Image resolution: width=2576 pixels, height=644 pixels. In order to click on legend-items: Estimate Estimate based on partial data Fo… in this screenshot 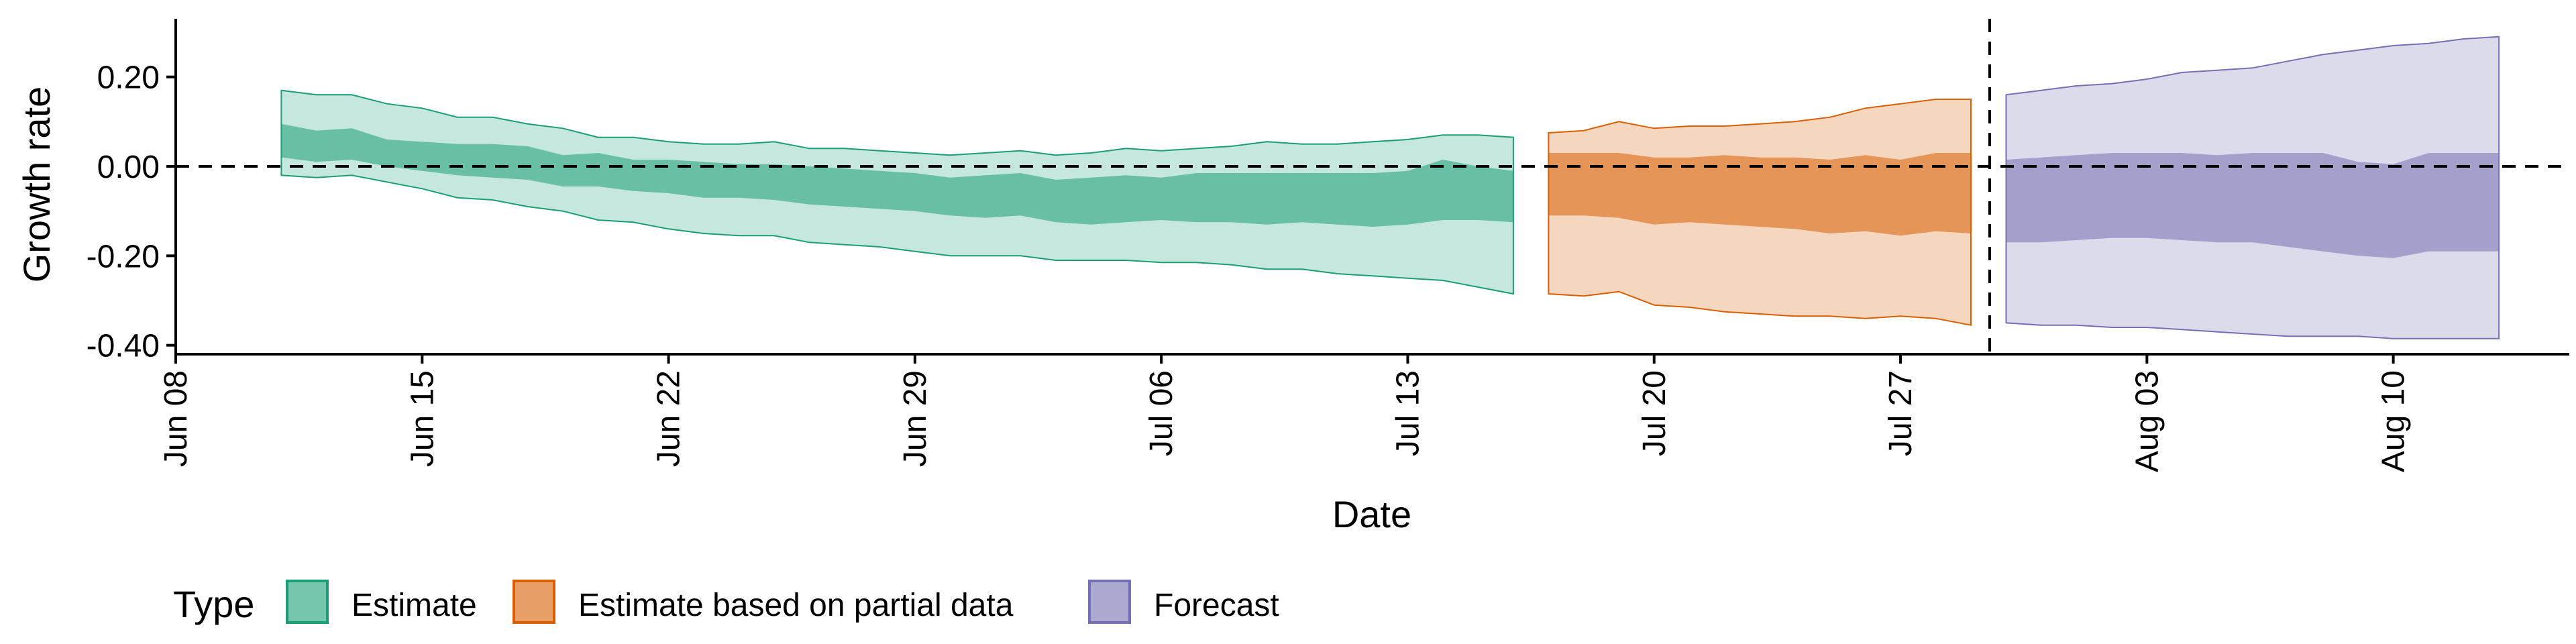, I will do `click(782, 602)`.